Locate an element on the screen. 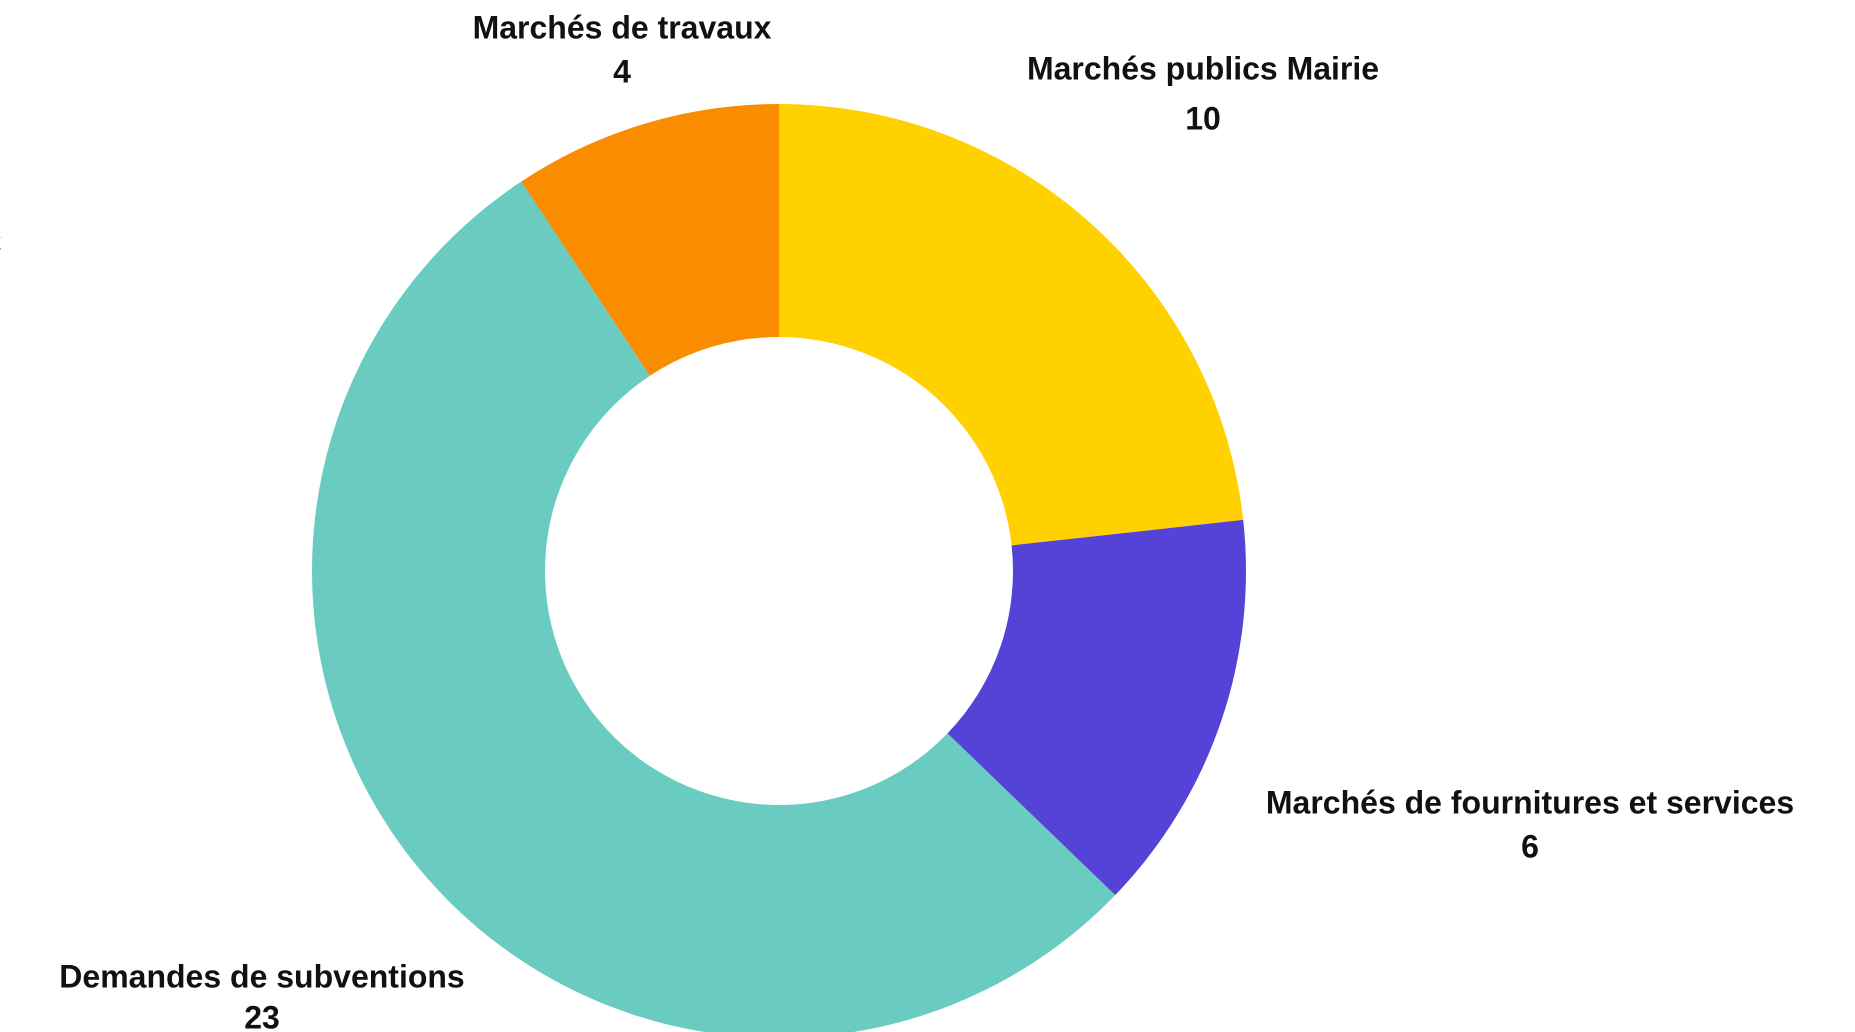 The image size is (1855, 1032). slice-value: 6 is located at coordinates (1530, 846).